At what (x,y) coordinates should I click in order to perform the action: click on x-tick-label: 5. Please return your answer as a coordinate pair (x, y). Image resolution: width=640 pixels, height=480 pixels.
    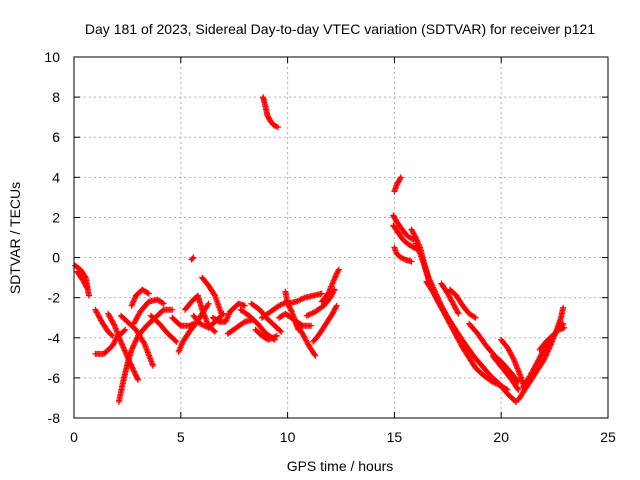
    Looking at the image, I should click on (181, 437).